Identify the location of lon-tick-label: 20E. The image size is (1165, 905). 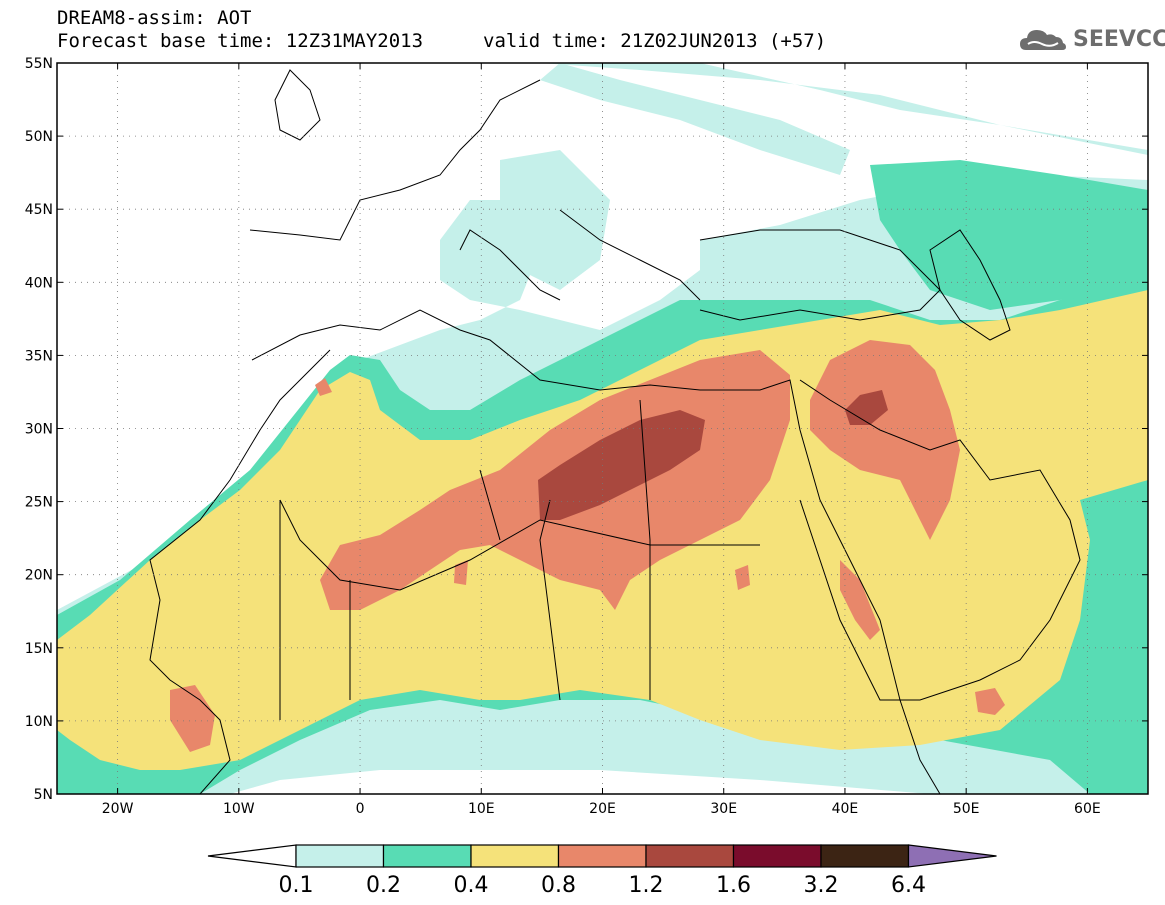
(602, 809).